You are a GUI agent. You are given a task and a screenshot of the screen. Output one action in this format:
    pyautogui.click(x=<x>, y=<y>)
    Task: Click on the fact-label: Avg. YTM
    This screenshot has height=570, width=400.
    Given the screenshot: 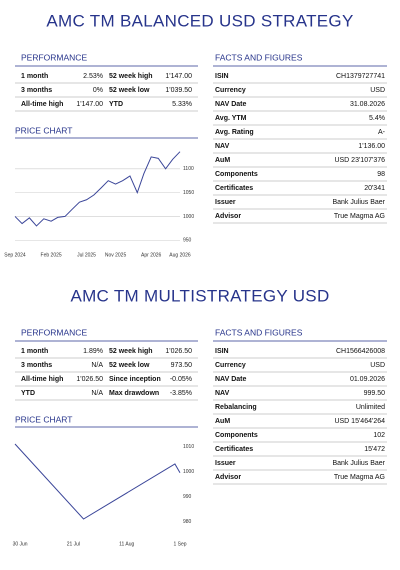 What is the action you would take?
    pyautogui.click(x=231, y=118)
    